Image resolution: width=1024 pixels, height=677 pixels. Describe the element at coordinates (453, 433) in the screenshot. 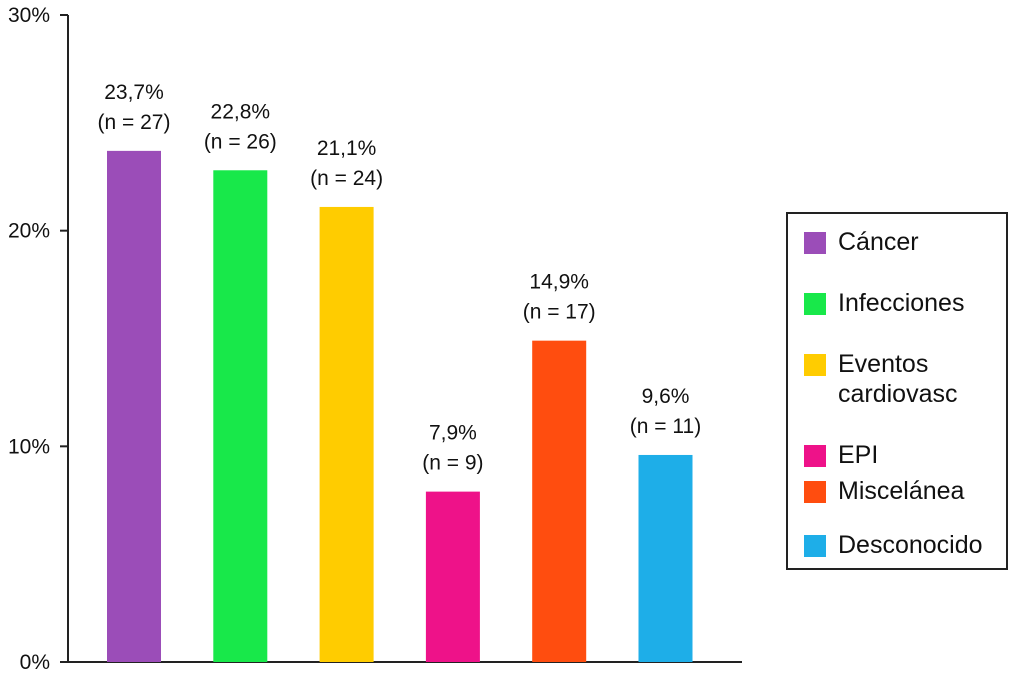

I see `data-label-percent: 7,9%` at that location.